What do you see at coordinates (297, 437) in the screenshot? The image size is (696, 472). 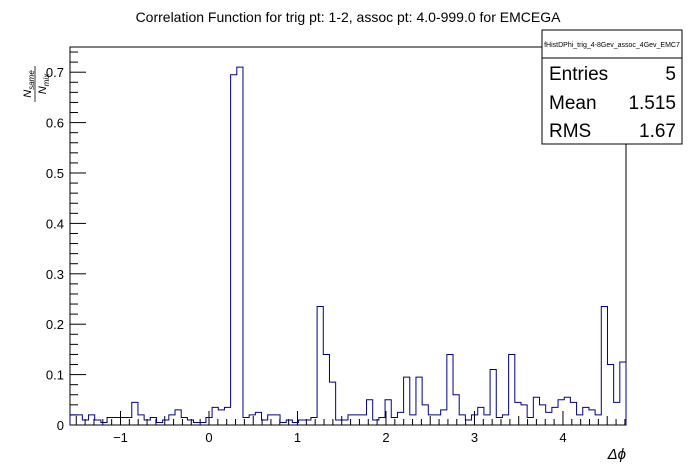 I see `x-tick-label: 1` at bounding box center [297, 437].